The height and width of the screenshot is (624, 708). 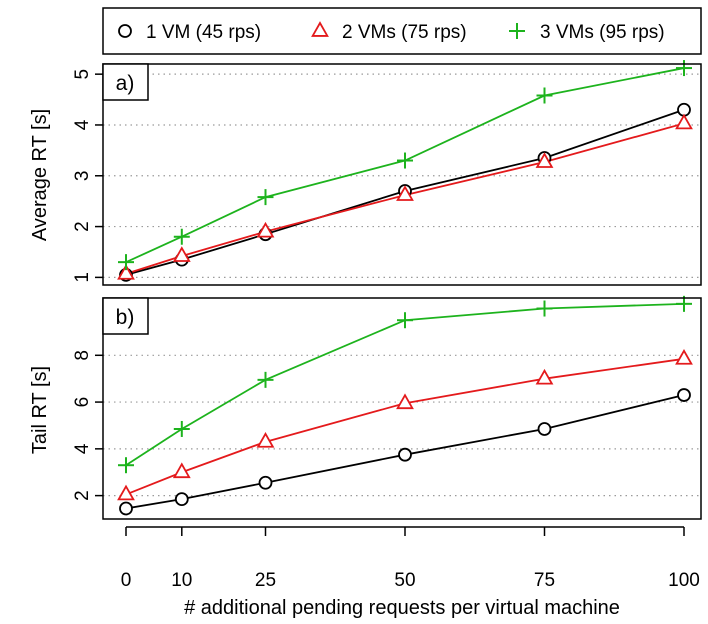 What do you see at coordinates (404, 580) in the screenshot?
I see `x-tick-label: 50` at bounding box center [404, 580].